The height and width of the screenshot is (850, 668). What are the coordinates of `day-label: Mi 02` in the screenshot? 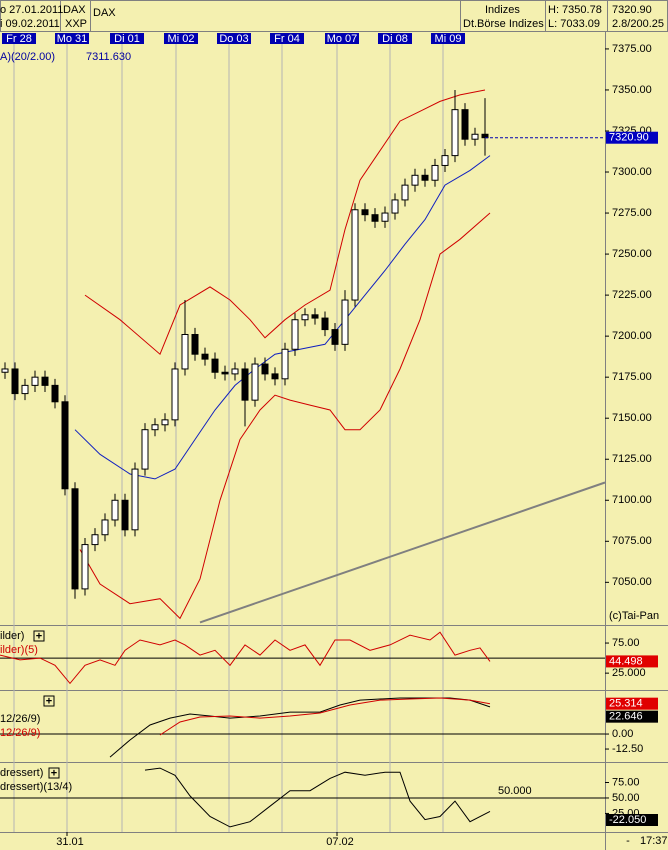 It's located at (181, 39).